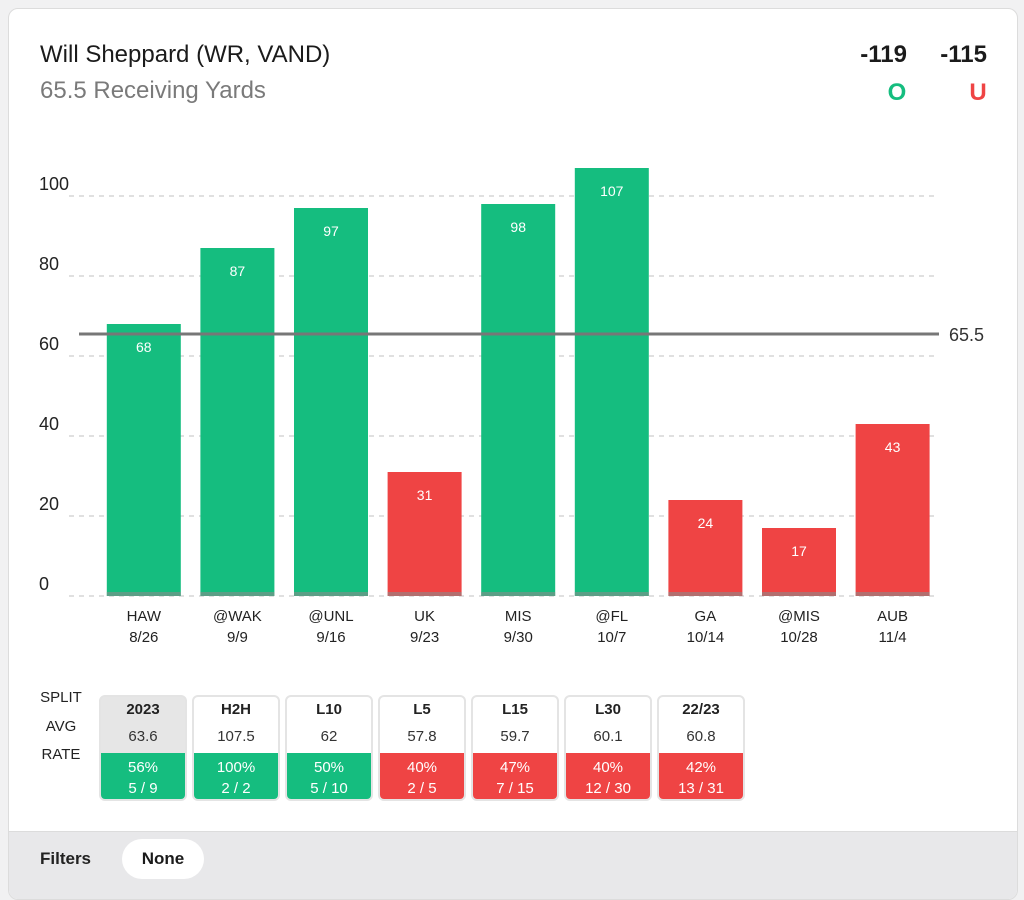 This screenshot has height=900, width=1024. Describe the element at coordinates (329, 788) in the screenshot. I see `split-hit-fraction: 5 / 10` at that location.